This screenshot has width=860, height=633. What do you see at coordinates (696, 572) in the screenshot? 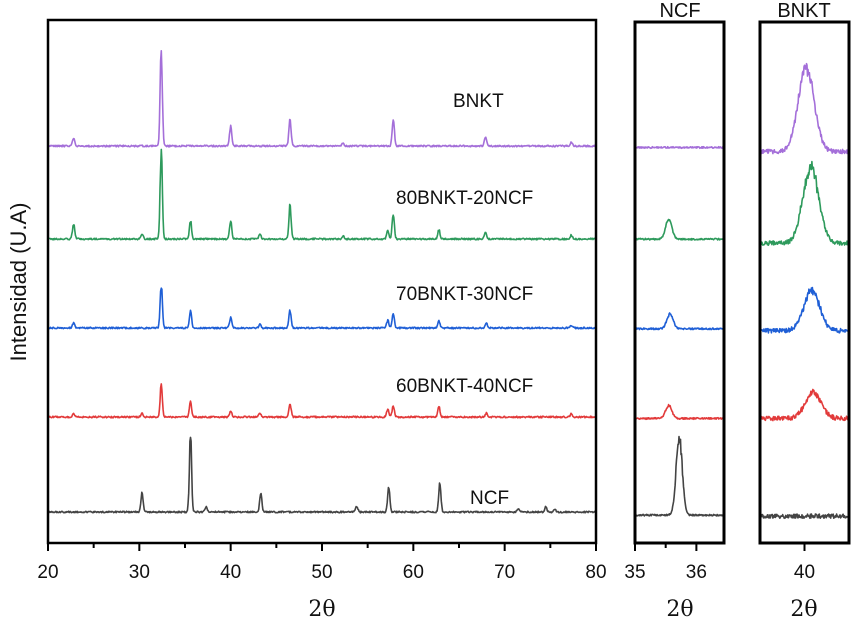
I see `x-tick-label: 36` at bounding box center [696, 572].